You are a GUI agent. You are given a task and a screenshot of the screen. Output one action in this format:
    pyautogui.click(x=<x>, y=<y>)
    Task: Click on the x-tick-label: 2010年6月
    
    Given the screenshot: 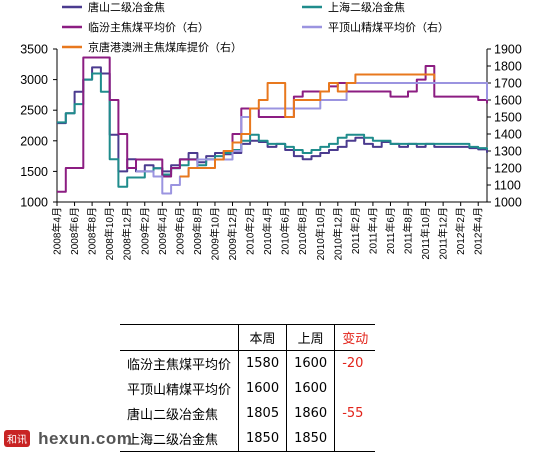 What is the action you would take?
    pyautogui.click(x=285, y=231)
    